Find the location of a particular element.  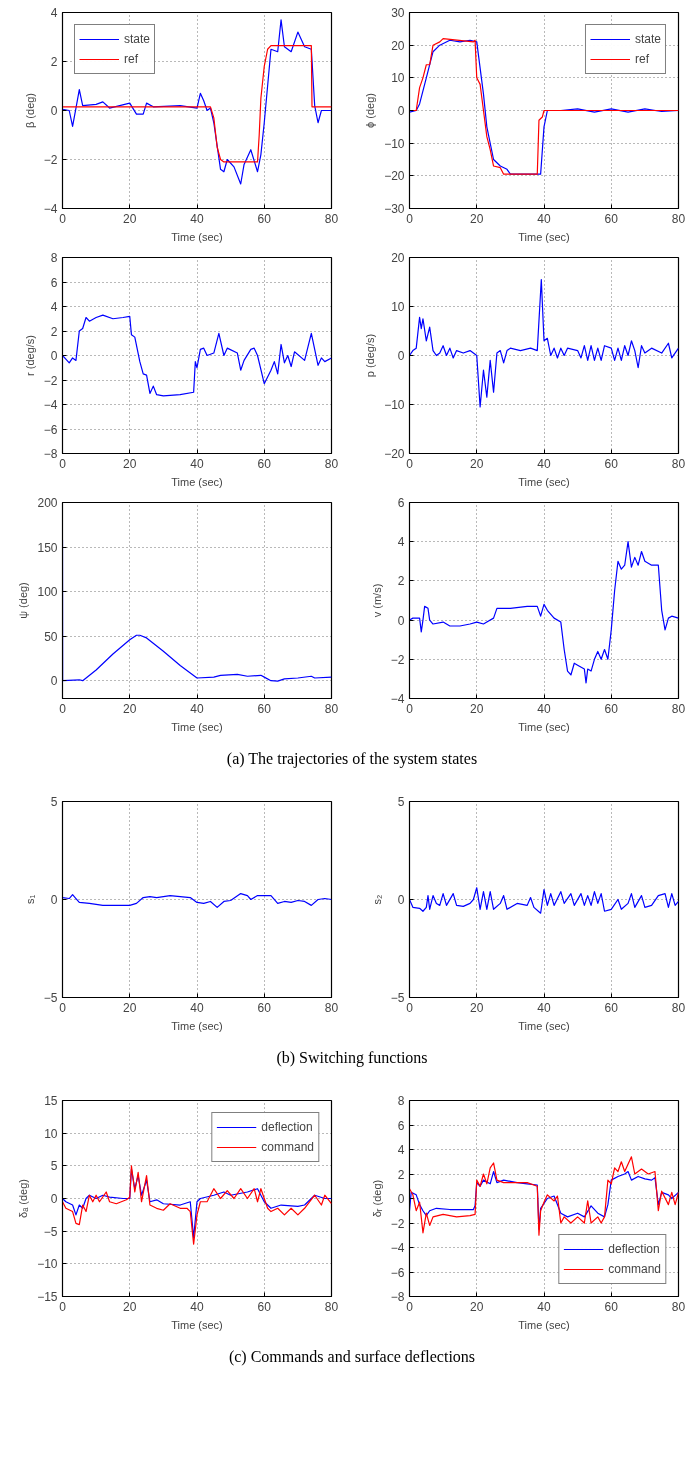

y-axis-title: ψ (deg) is located at coordinates (23, 600).